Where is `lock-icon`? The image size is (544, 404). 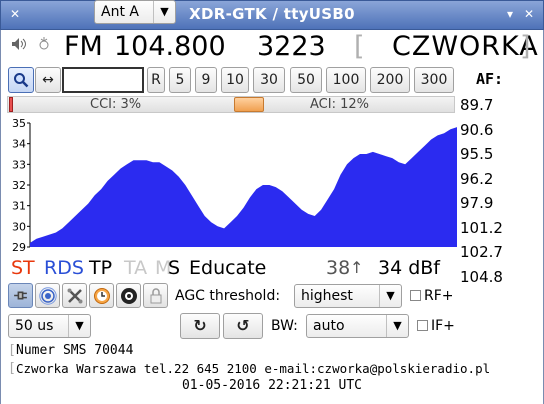
lock-icon is located at coordinates (155, 296).